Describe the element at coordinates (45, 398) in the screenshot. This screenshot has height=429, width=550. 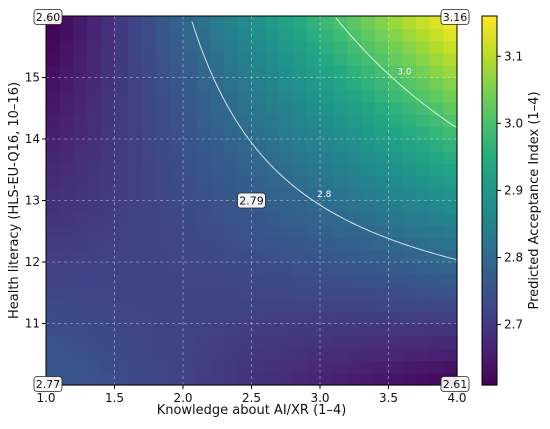
I see `x-tick-label: 1.0` at that location.